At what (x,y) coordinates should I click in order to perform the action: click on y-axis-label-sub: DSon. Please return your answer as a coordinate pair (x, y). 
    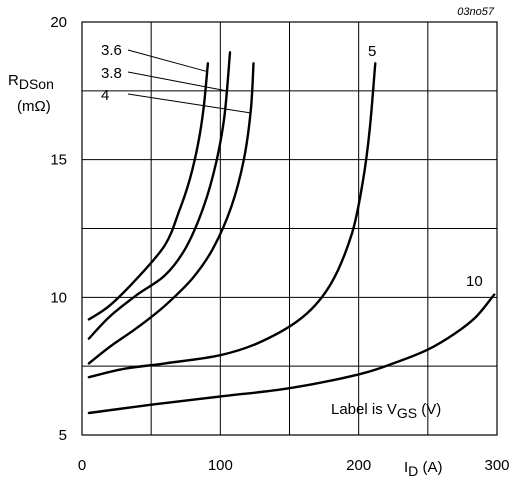
    Looking at the image, I should click on (36, 84).